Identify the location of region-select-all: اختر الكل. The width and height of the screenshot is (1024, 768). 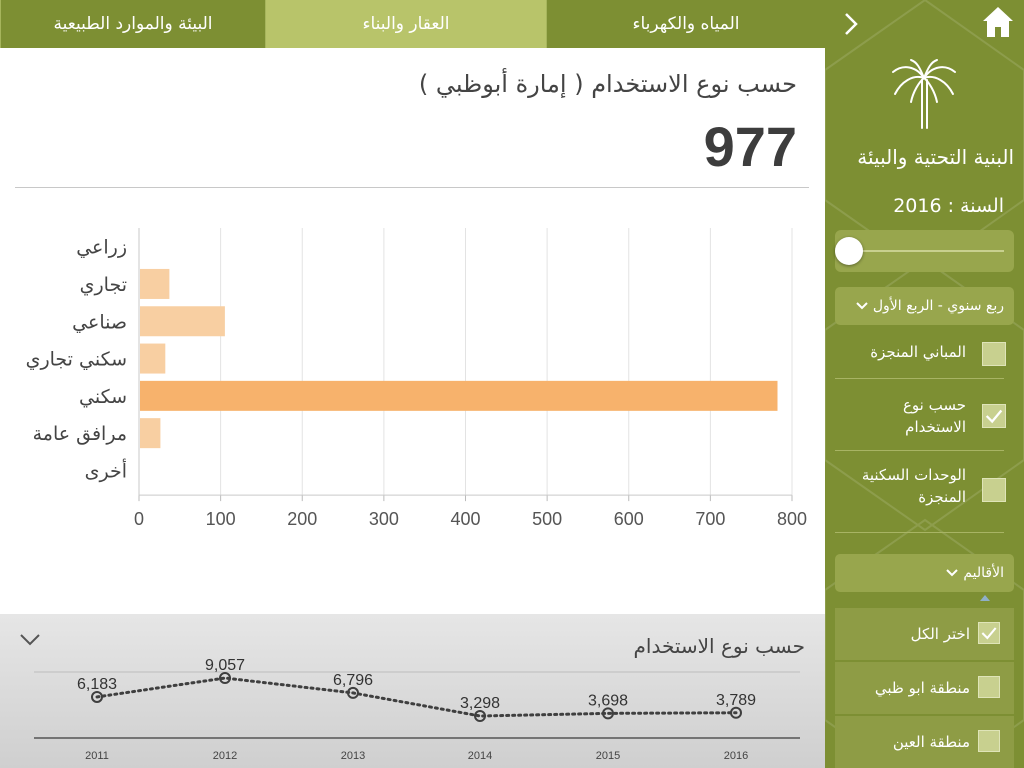
(924, 634).